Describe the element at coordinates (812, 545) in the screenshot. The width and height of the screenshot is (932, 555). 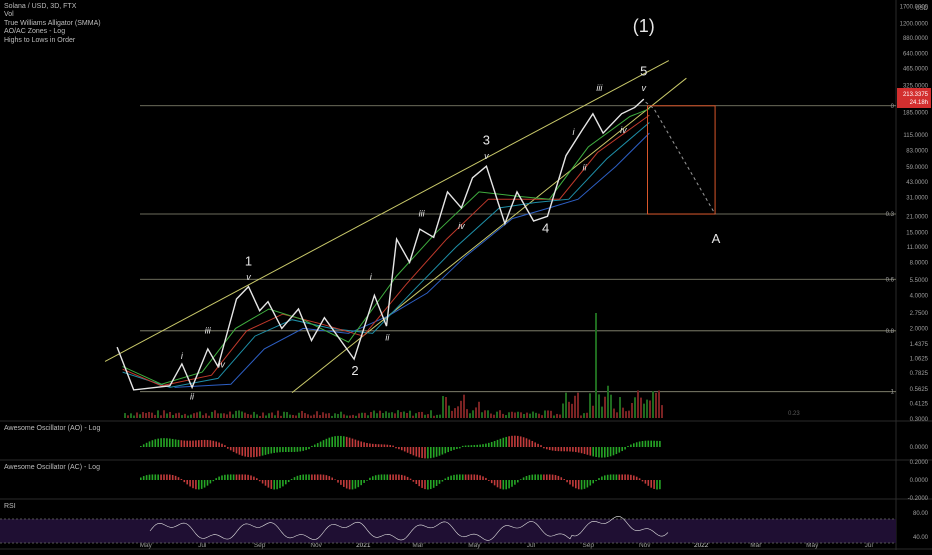
I see `x-tick-label: May` at that location.